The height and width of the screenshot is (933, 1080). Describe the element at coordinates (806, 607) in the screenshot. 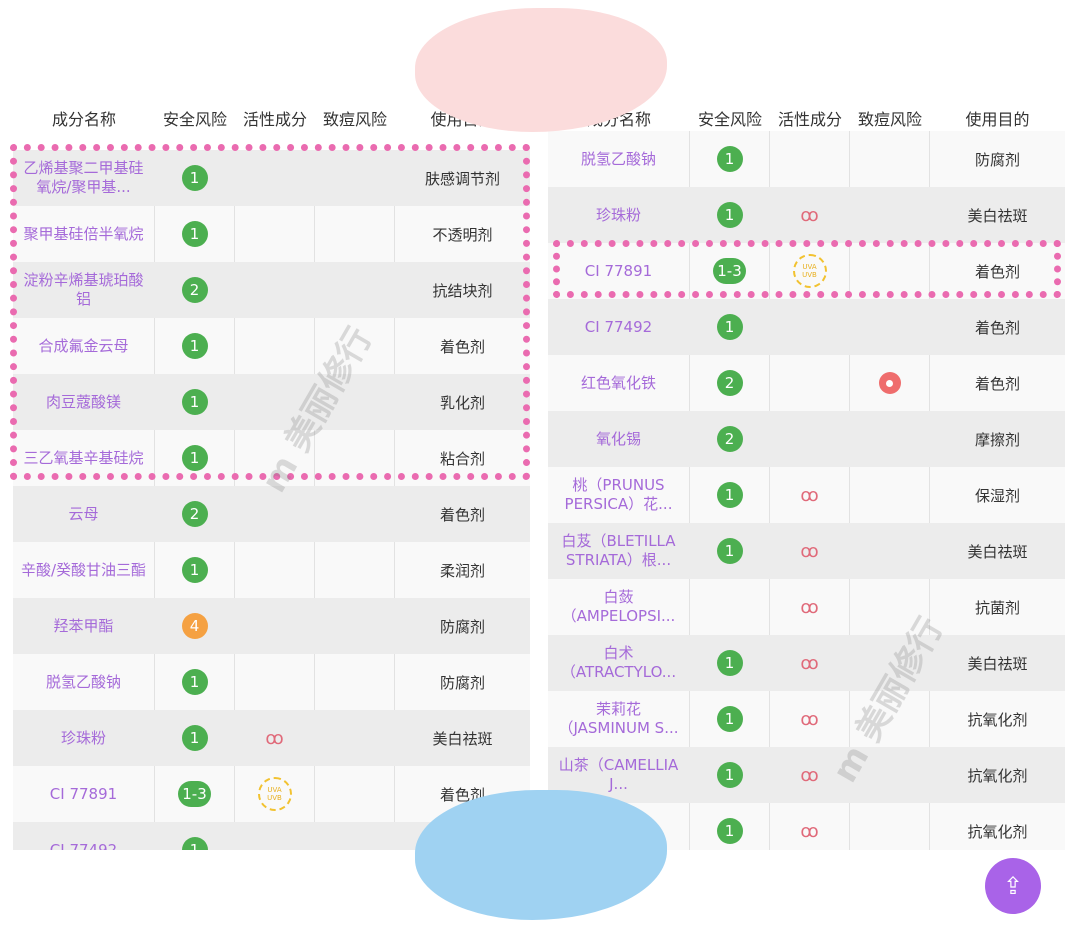

I see `table-row: 白蔹（AMPELOPSI... ꝏ 抗菌剂` at that location.